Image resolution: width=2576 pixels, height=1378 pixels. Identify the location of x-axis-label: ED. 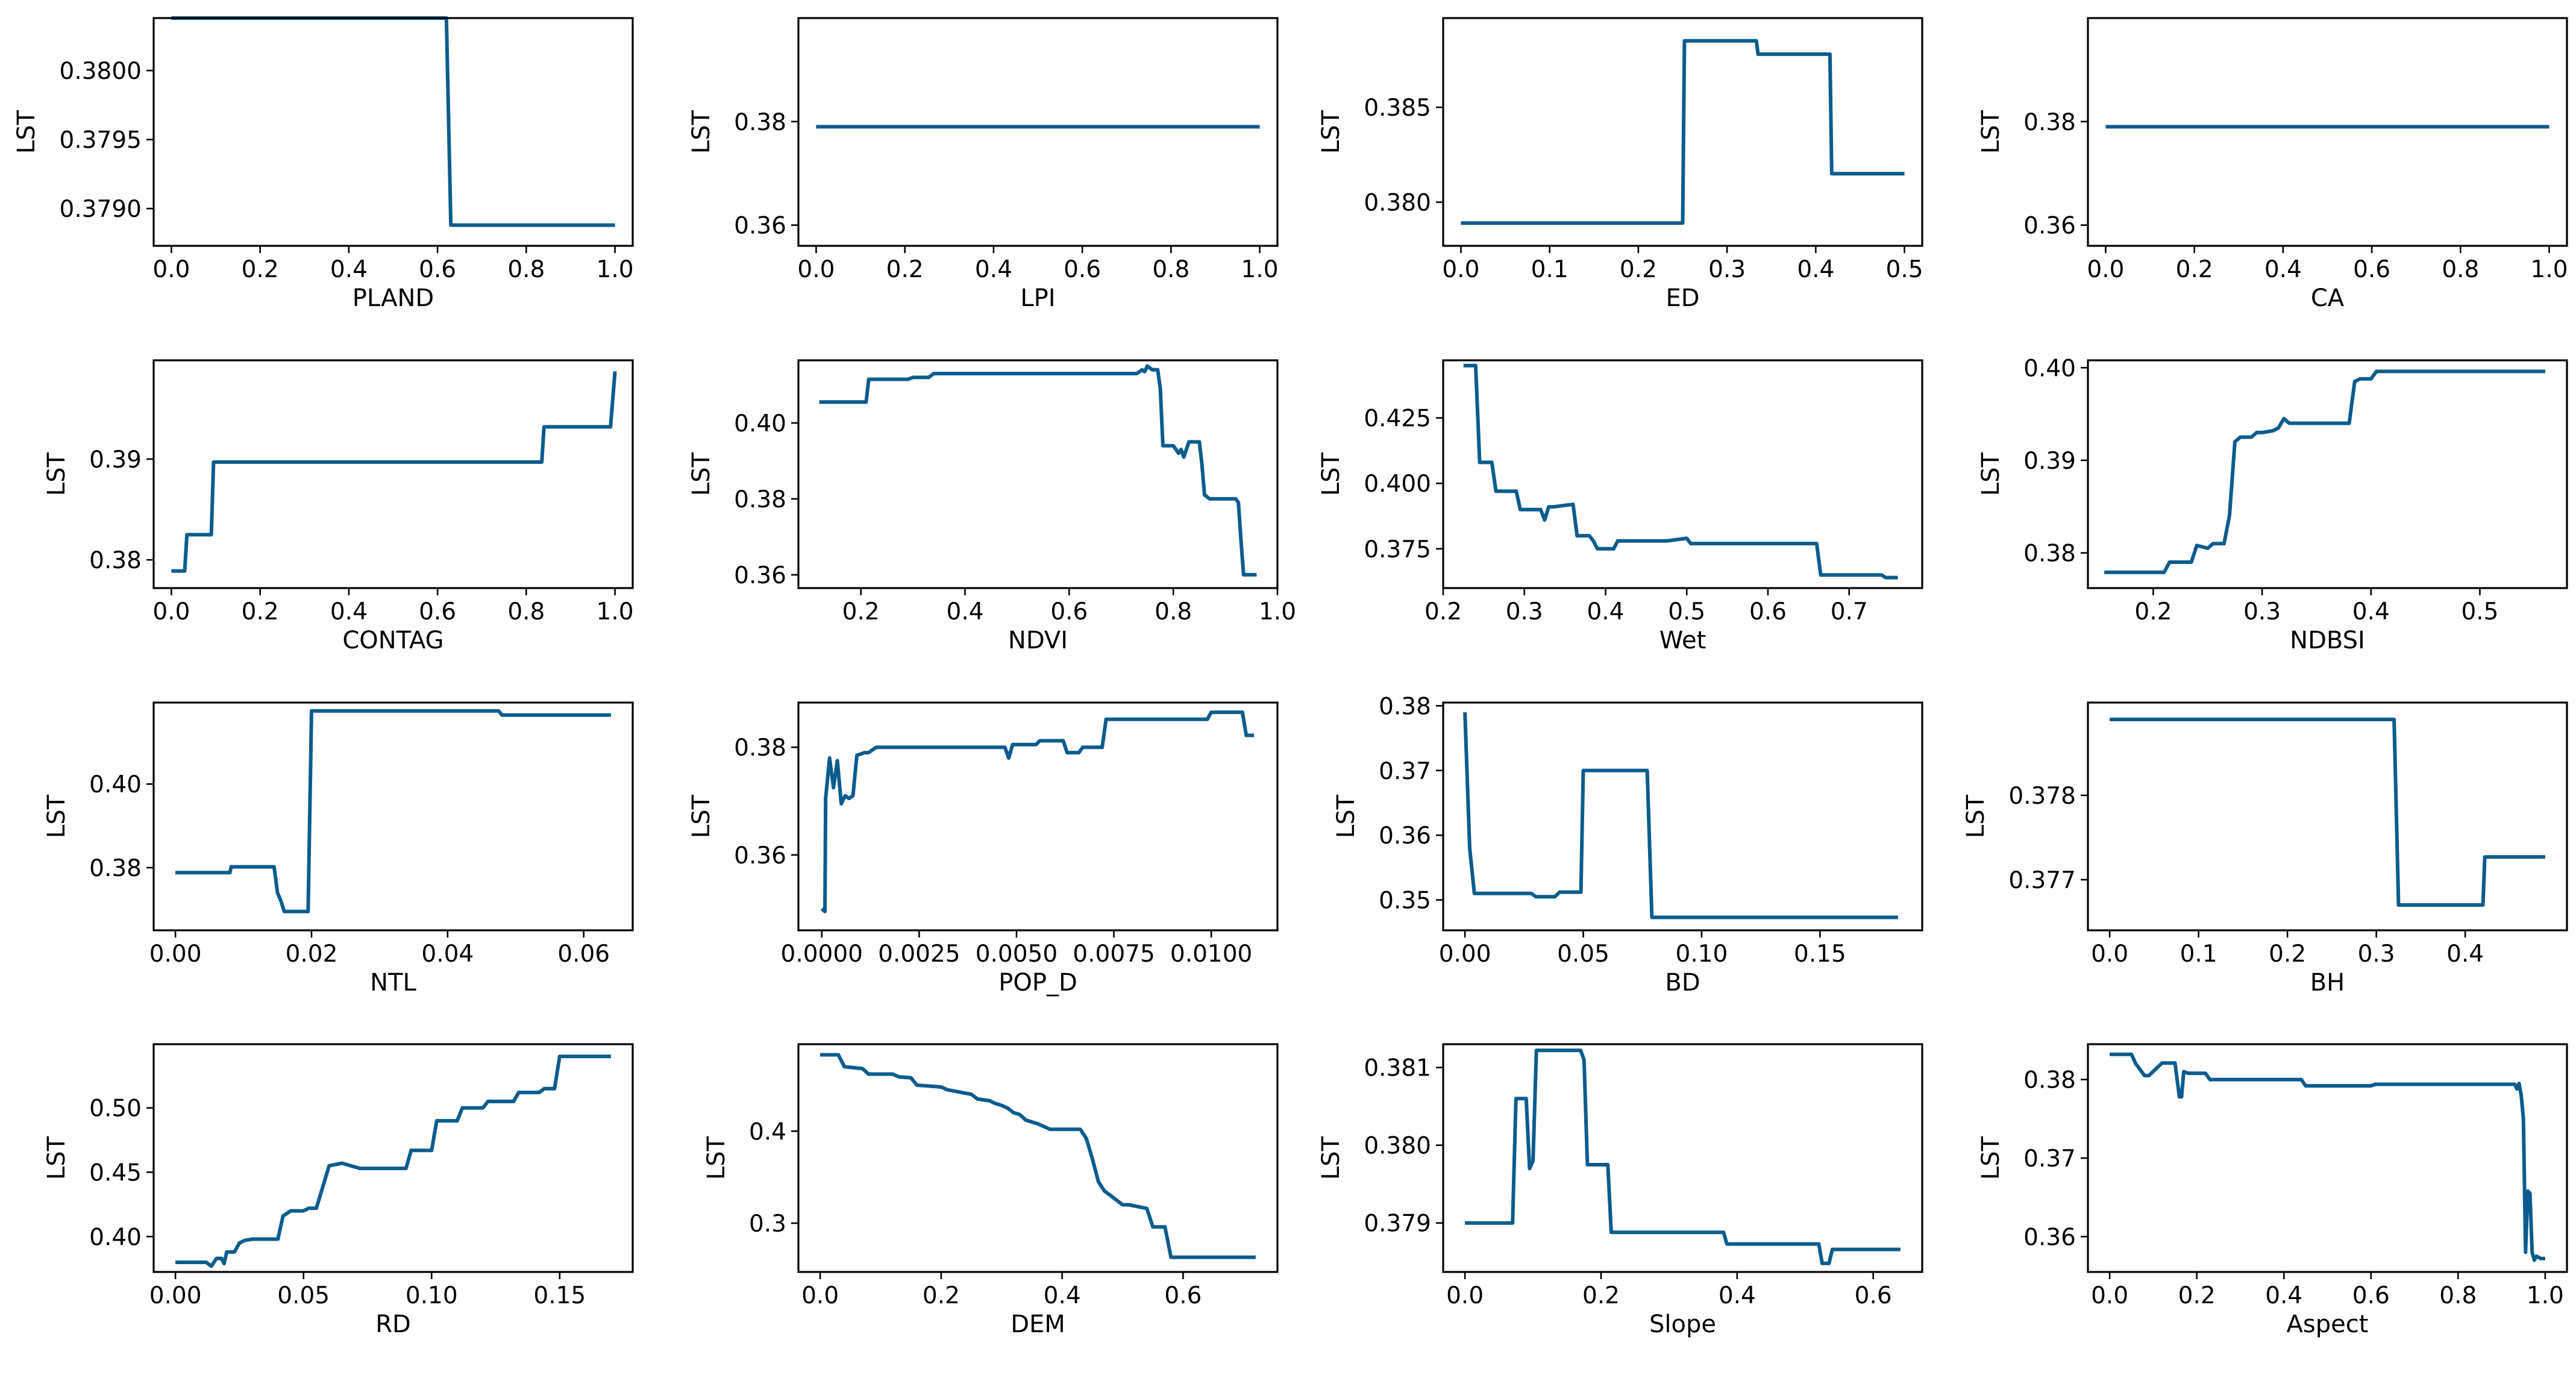
(1682, 298).